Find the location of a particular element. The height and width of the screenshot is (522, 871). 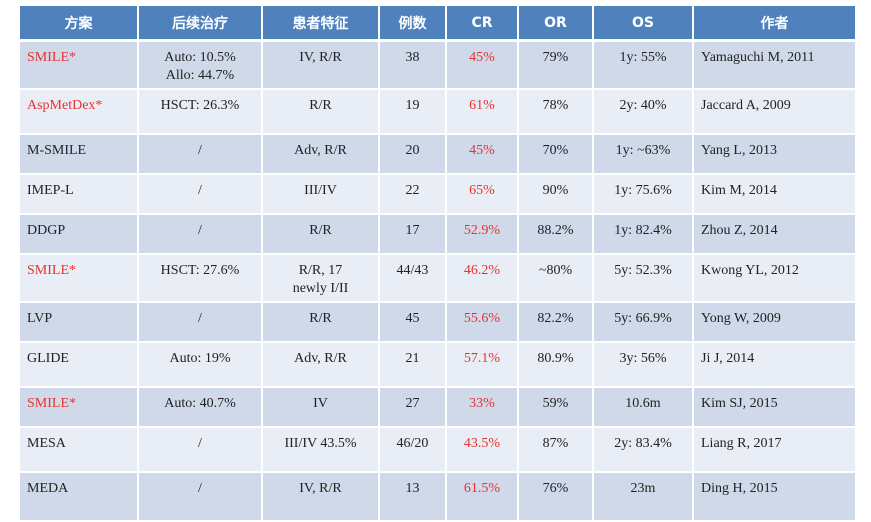

os-cell: 2y: 40% is located at coordinates (643, 112).